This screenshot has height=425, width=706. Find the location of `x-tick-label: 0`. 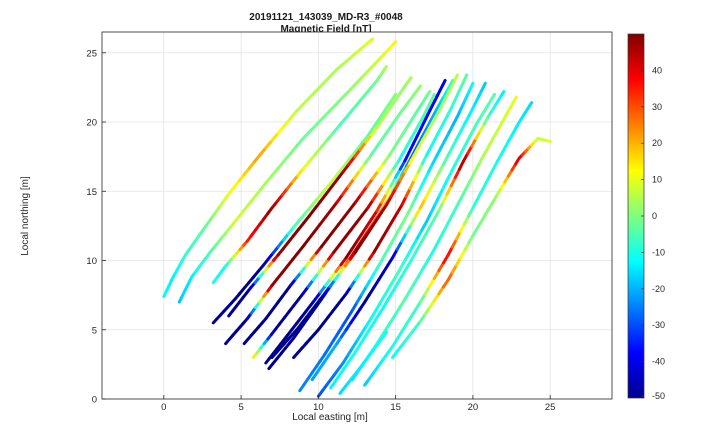

x-tick-label: 0 is located at coordinates (163, 407).